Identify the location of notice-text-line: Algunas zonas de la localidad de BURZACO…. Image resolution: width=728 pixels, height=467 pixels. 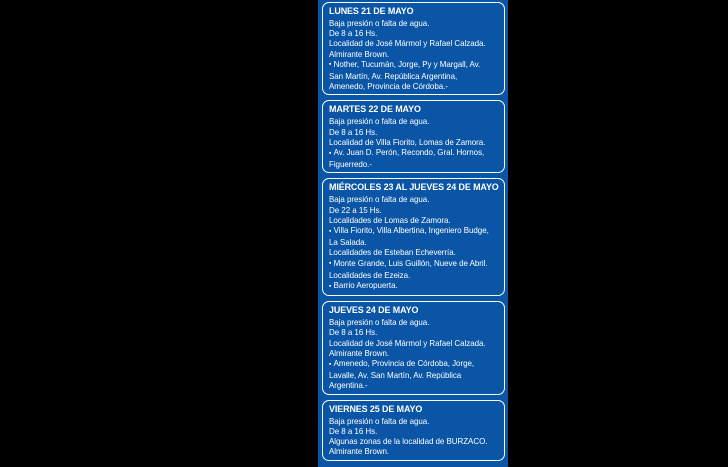
(408, 441).